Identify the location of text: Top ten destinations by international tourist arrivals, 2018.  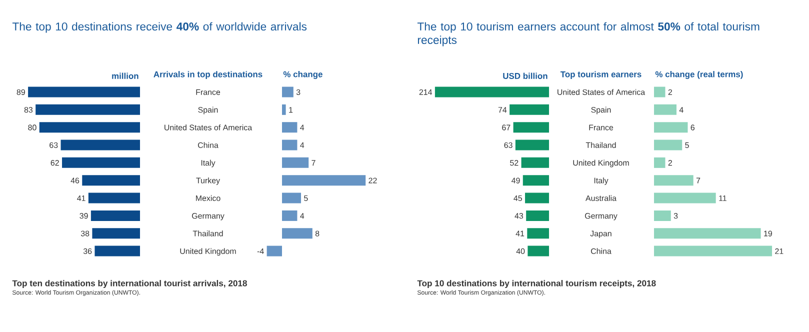
(129, 284).